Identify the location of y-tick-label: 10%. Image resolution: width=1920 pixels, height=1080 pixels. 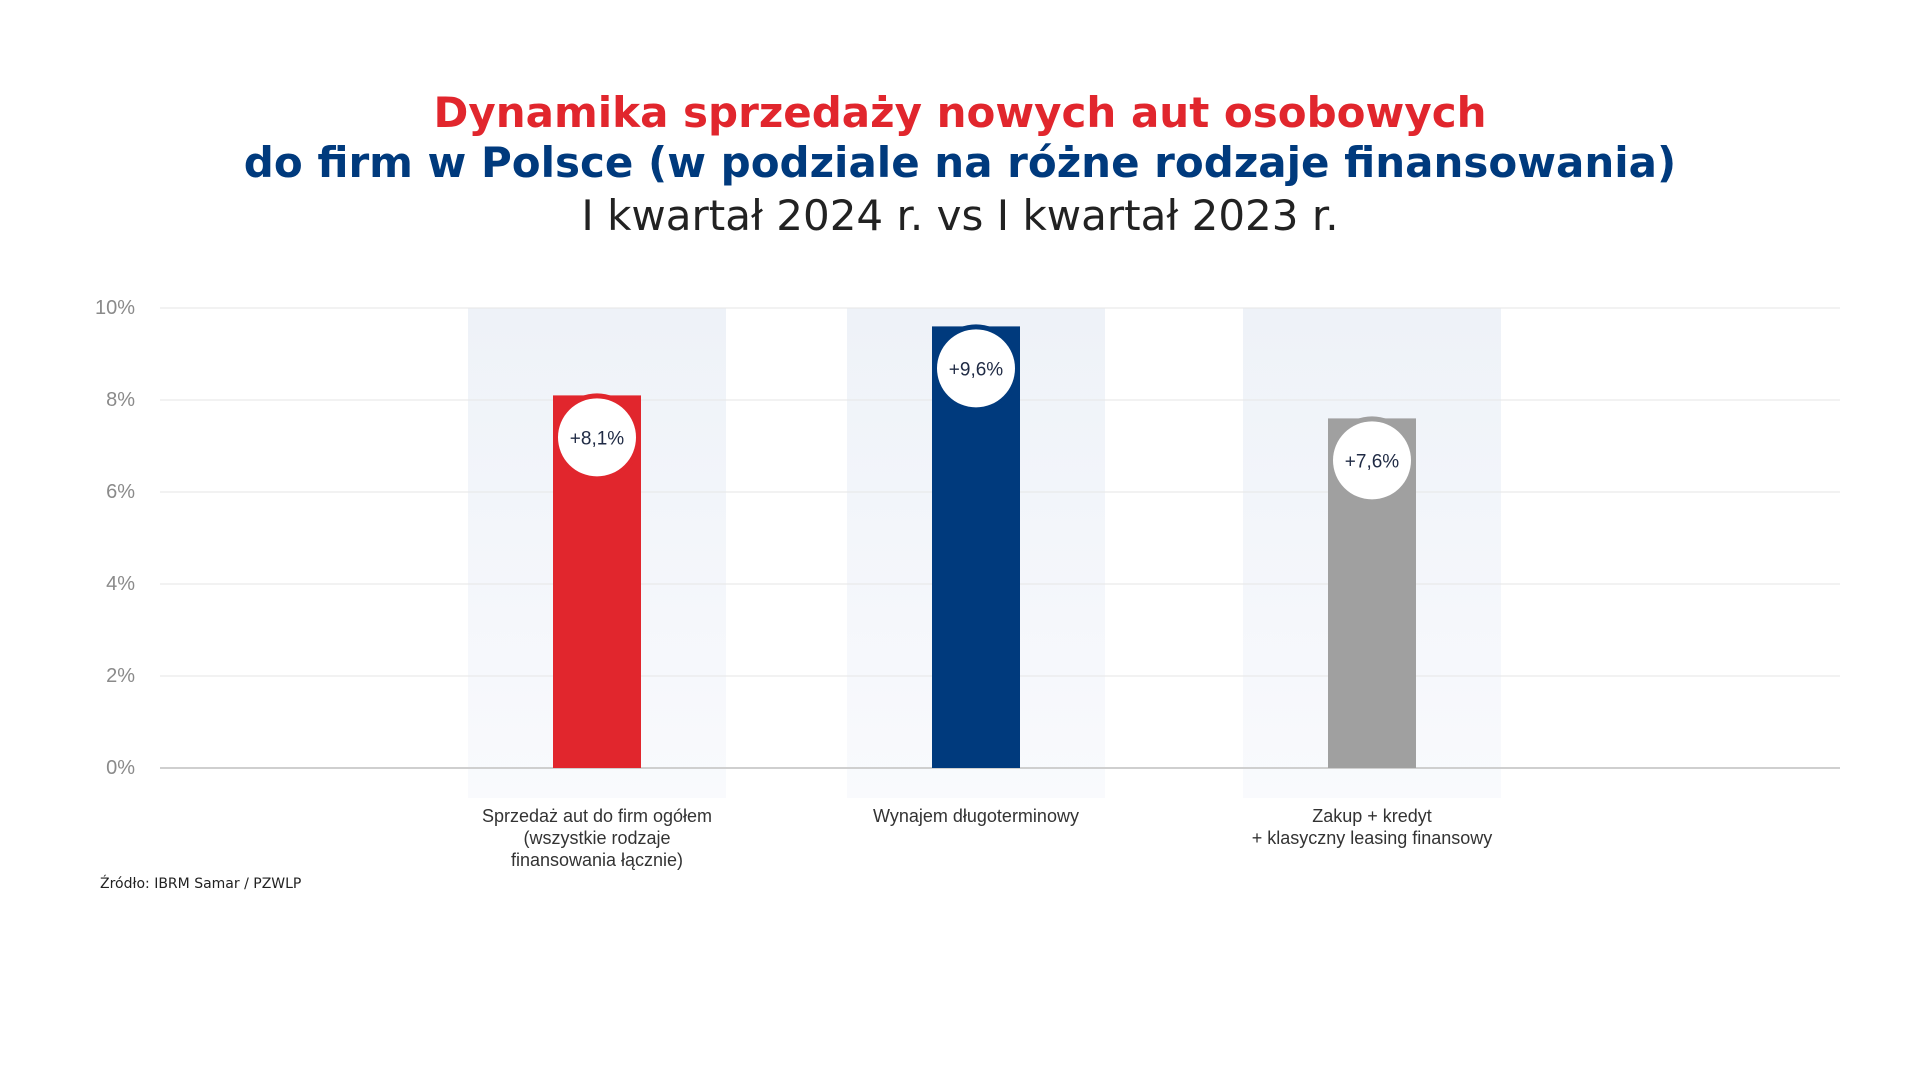
(115, 308).